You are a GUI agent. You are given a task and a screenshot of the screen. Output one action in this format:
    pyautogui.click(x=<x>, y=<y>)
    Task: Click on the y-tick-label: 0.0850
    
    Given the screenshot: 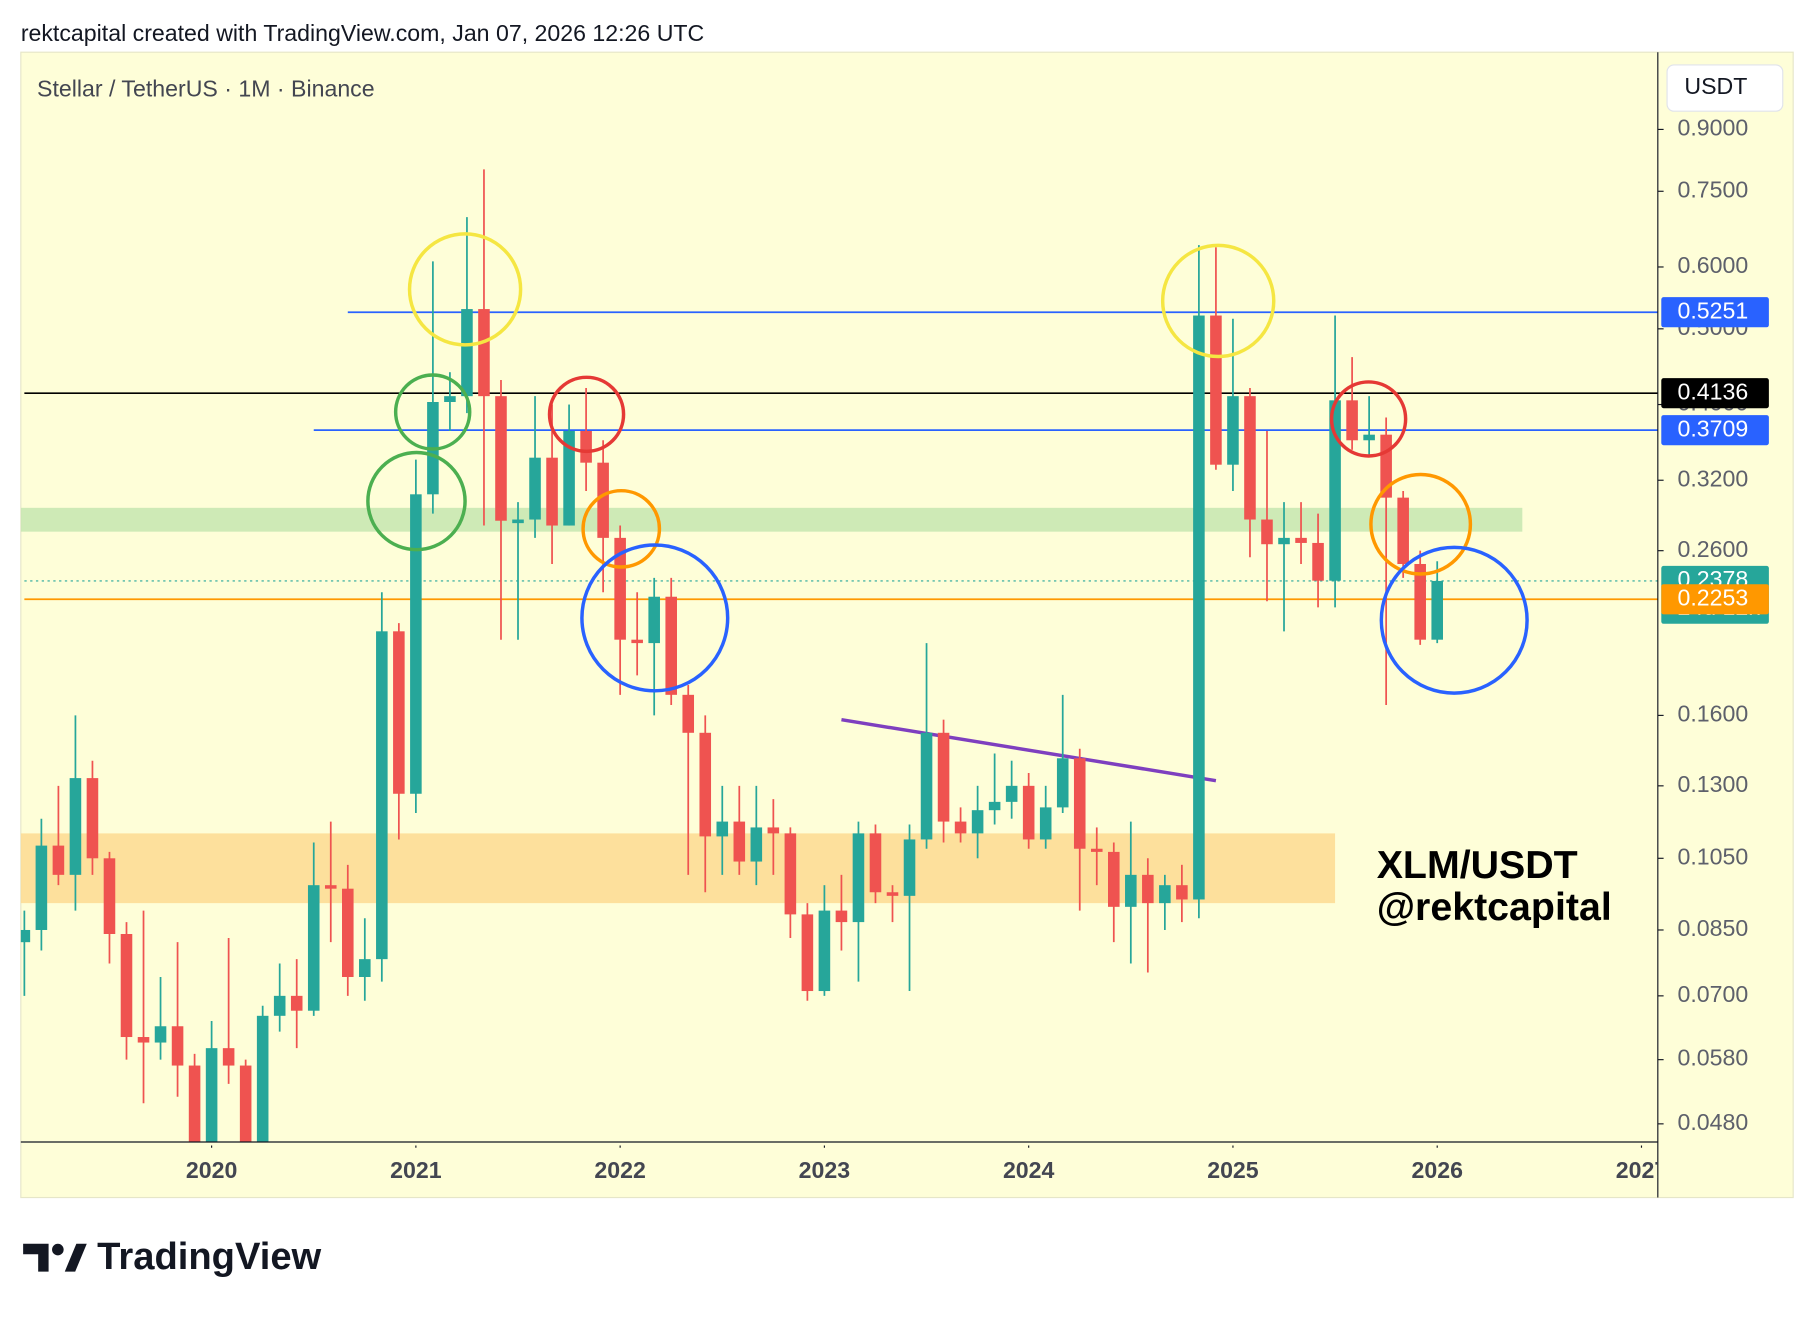 What is the action you would take?
    pyautogui.click(x=1712, y=928)
    